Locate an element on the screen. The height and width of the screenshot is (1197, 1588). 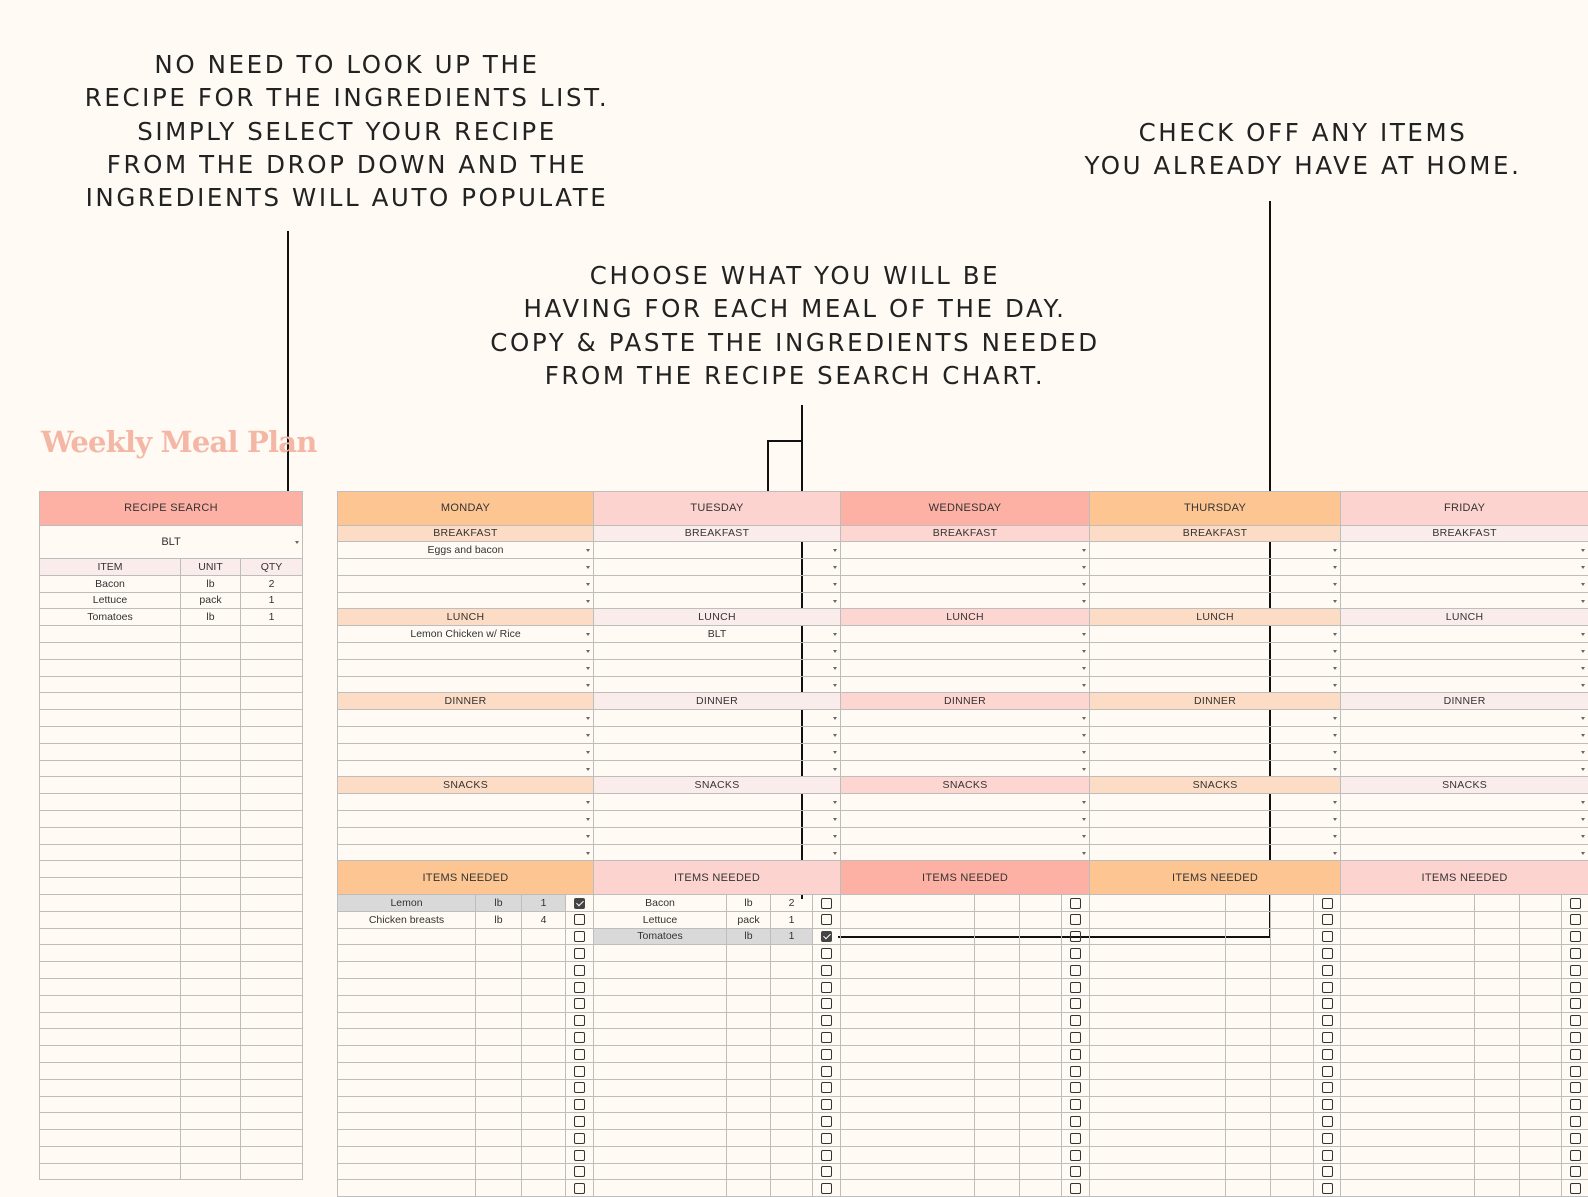
item-qty-cell: 1 is located at coordinates (792, 936).